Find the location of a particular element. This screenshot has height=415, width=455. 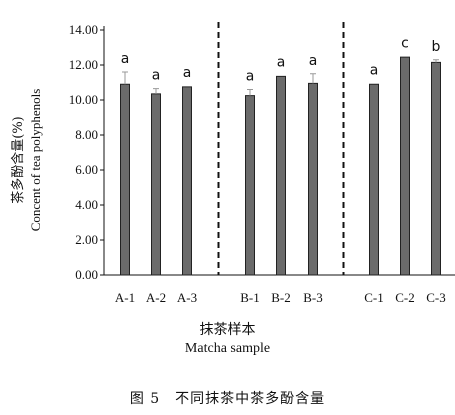

x-axis-label-cn: 抹茶样本 is located at coordinates (227, 330).